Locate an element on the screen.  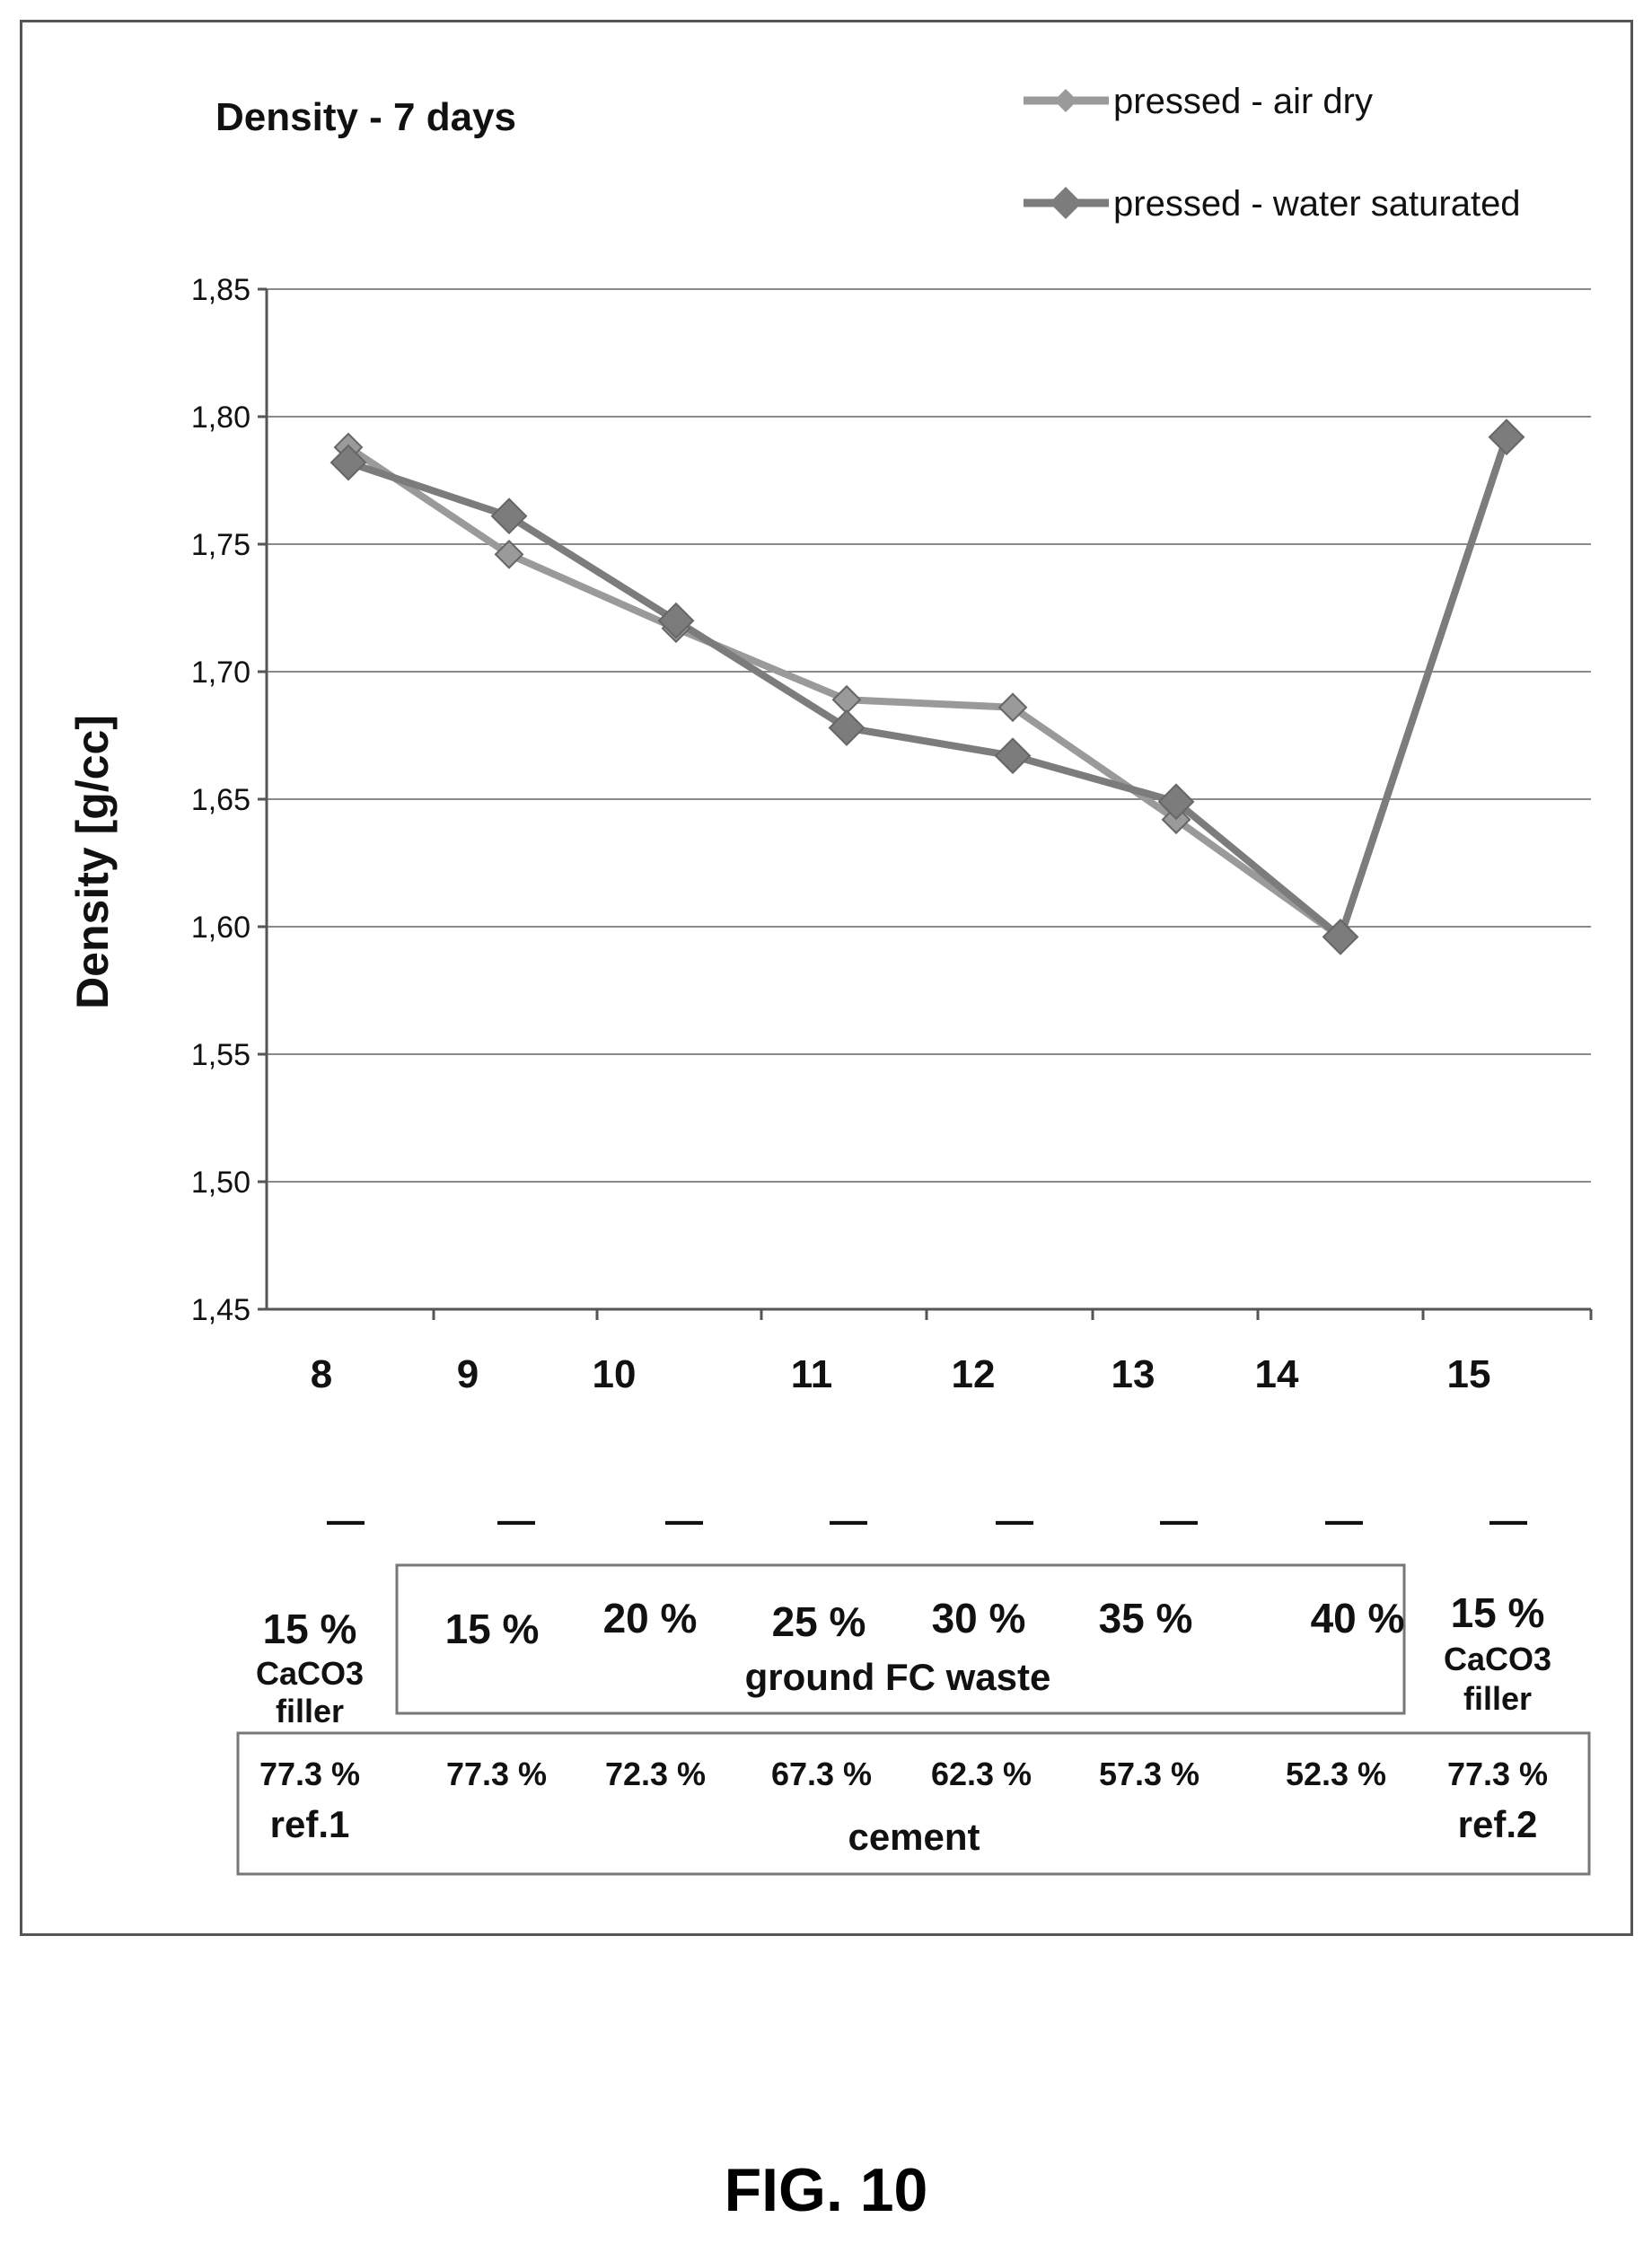
fc-waste-pct: 40 % is located at coordinates (1358, 1618).